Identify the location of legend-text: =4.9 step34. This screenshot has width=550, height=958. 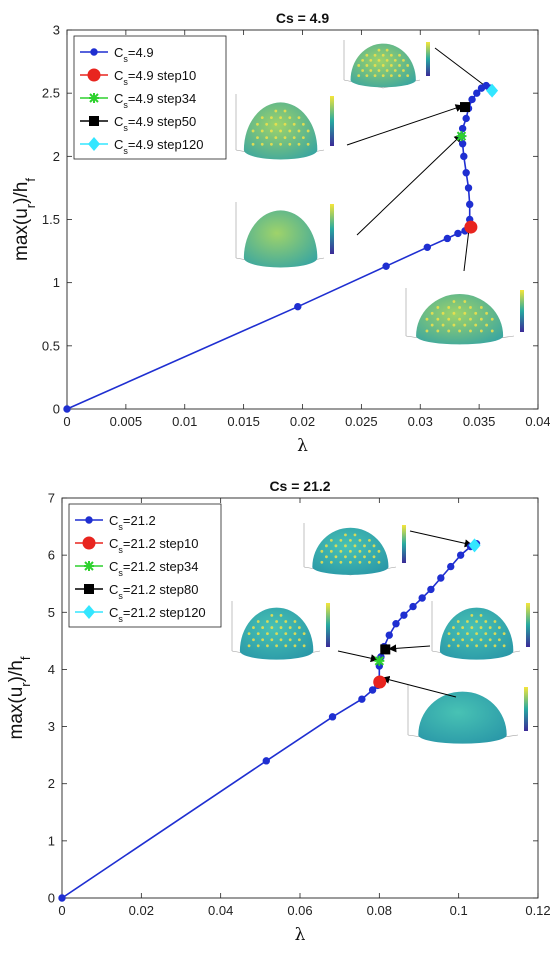
(162, 98).